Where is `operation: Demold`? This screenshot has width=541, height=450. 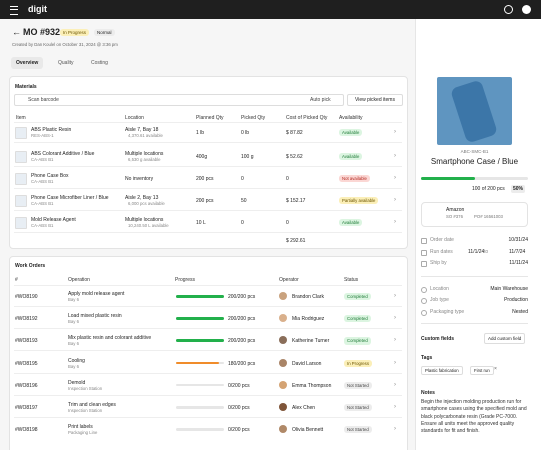
operation: Demold is located at coordinates (77, 382).